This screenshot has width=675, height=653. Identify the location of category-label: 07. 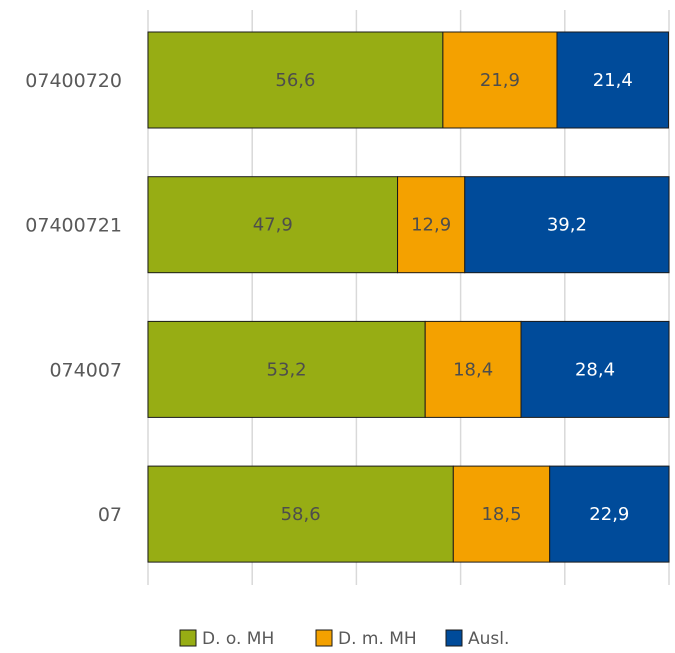
(110, 515).